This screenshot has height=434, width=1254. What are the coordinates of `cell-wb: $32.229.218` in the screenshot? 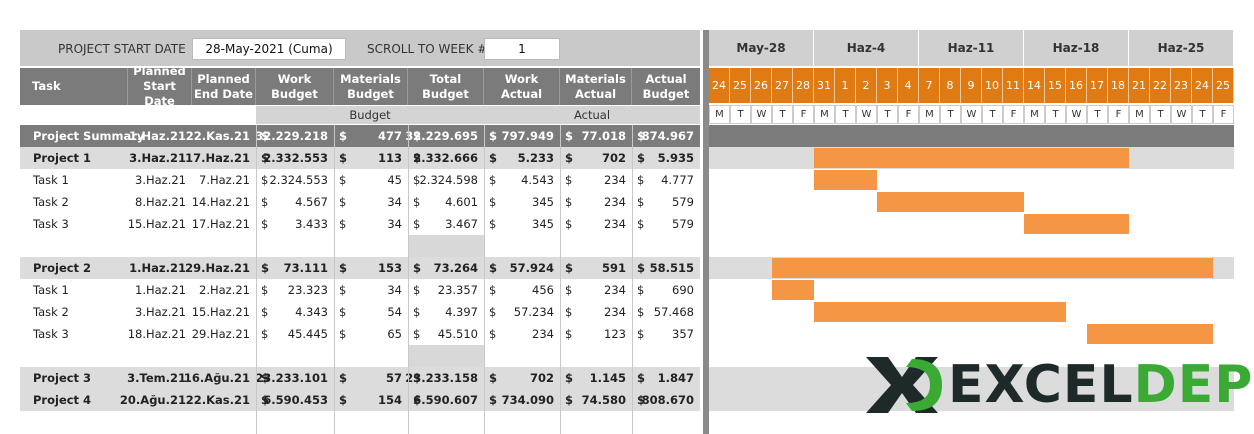 It's located at (294, 136).